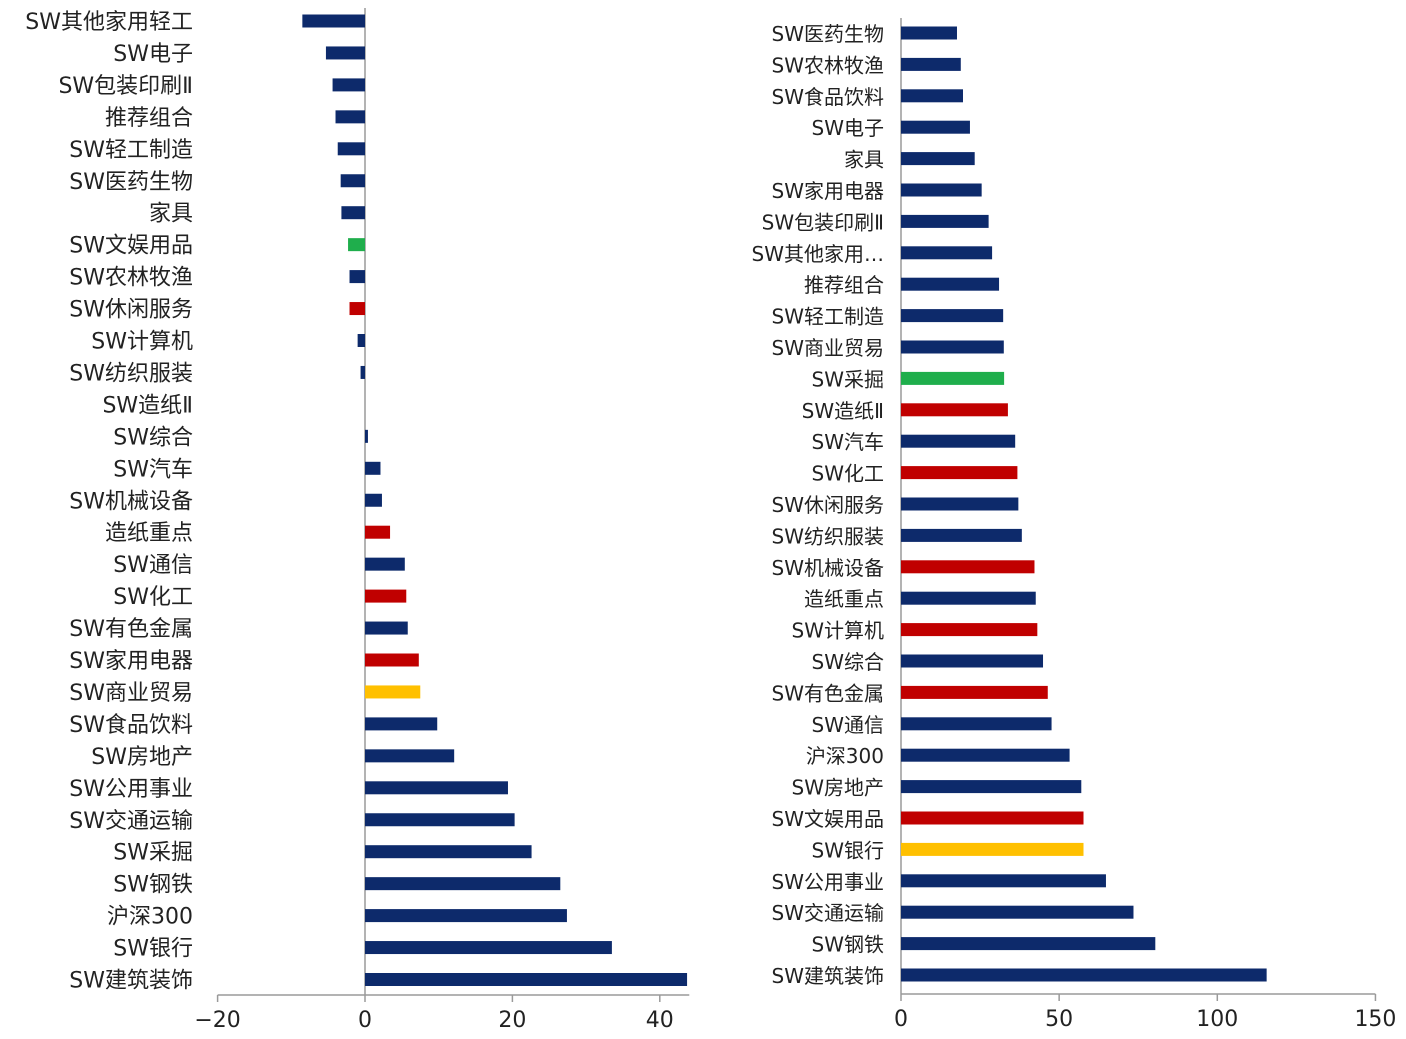  What do you see at coordinates (844, 285) in the screenshot?
I see `category-label: 推荐组合` at bounding box center [844, 285].